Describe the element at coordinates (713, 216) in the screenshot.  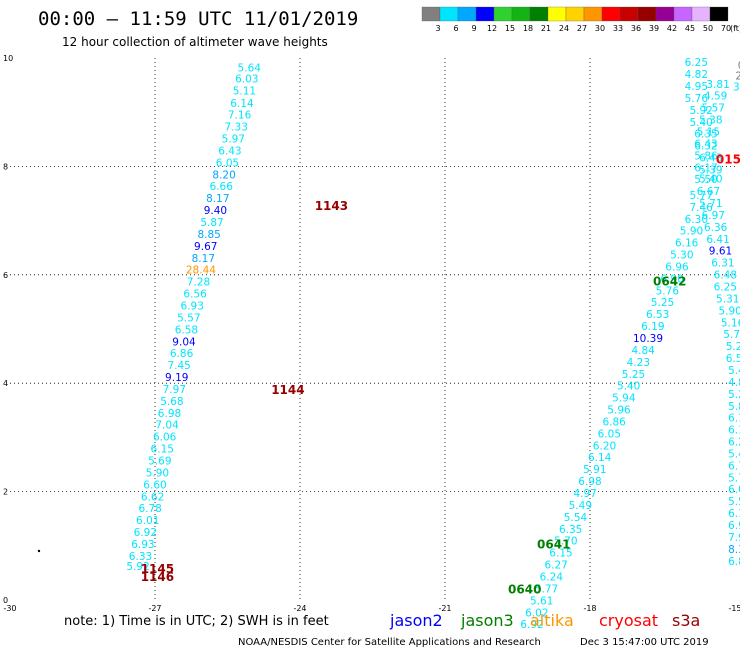
I see `wave-height-value: 6.97` at that location.